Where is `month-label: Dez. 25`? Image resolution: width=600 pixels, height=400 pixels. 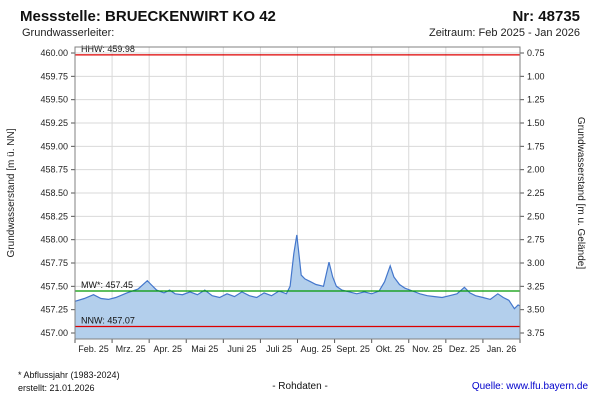 month-label: Dez. 25 is located at coordinates (464, 349).